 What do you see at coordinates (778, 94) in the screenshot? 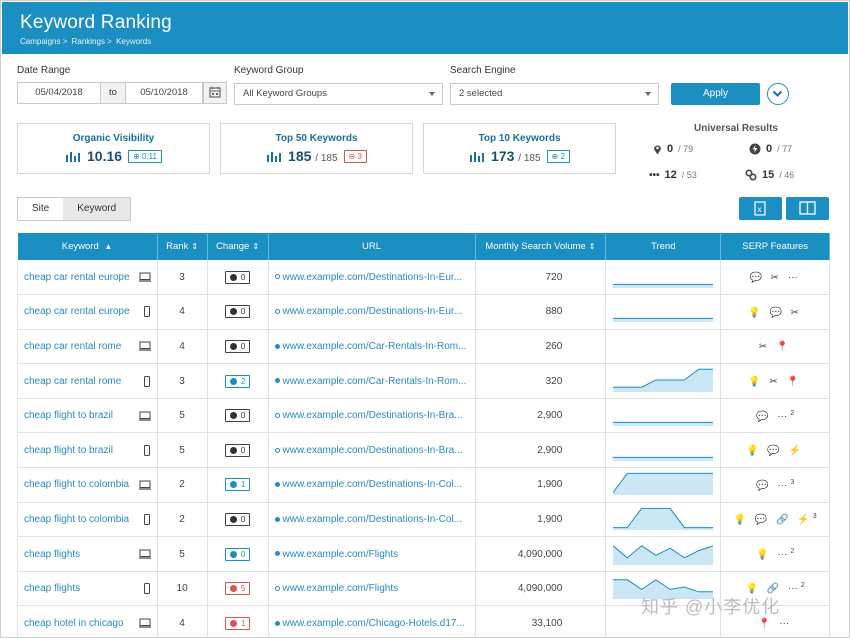
I see `expand-filters-button` at bounding box center [778, 94].